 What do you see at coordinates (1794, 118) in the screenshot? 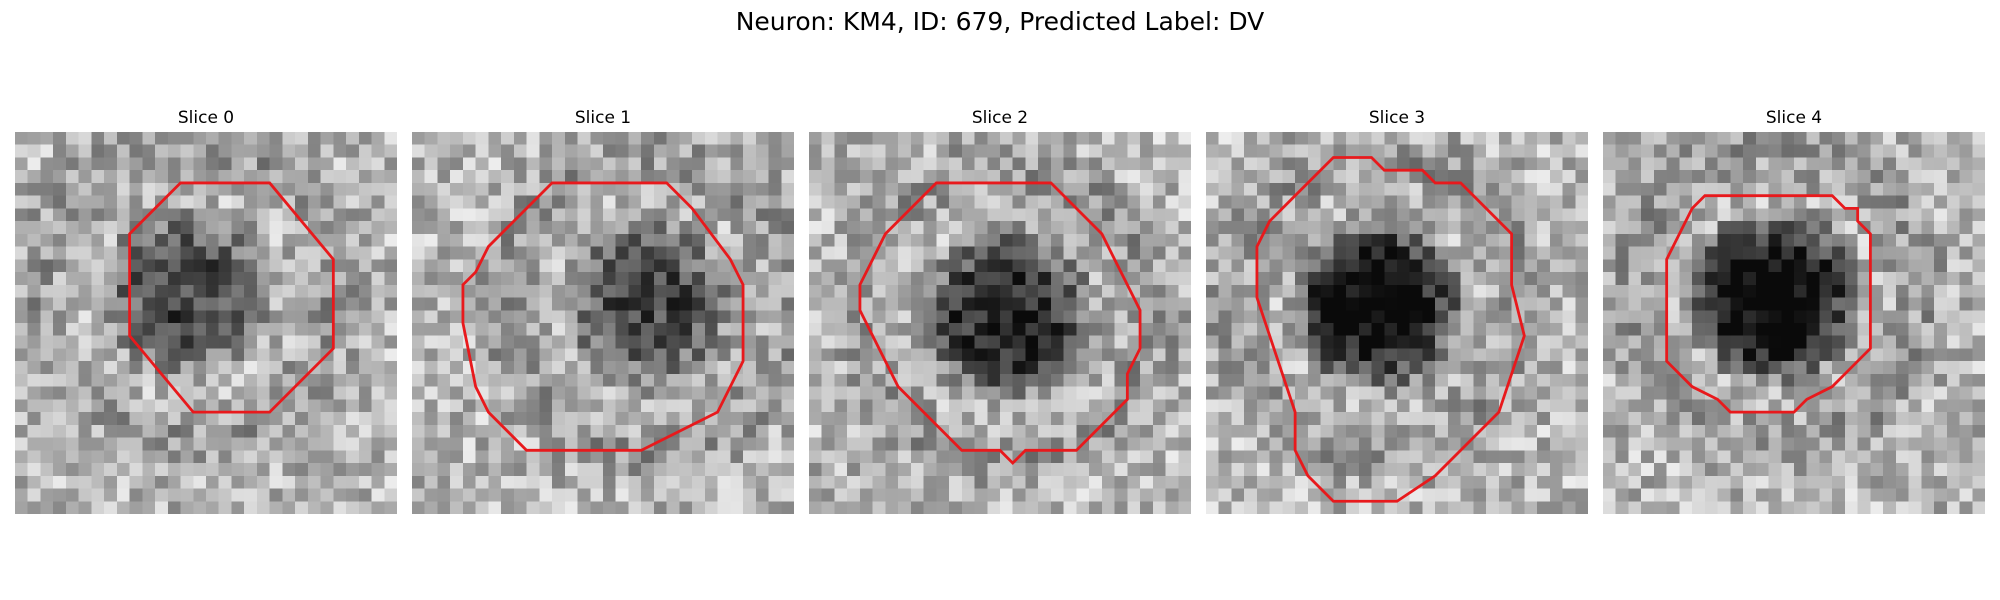
I see `slice-title-4: Slice 4` at bounding box center [1794, 118].